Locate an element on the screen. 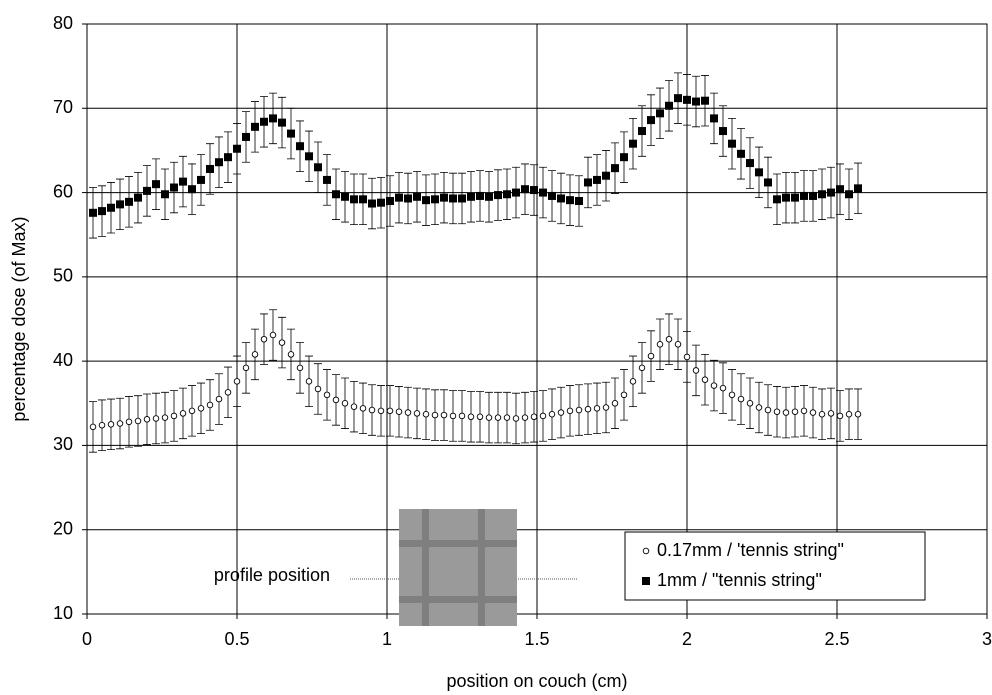  x-tick-label: 0.5 is located at coordinates (236, 639).